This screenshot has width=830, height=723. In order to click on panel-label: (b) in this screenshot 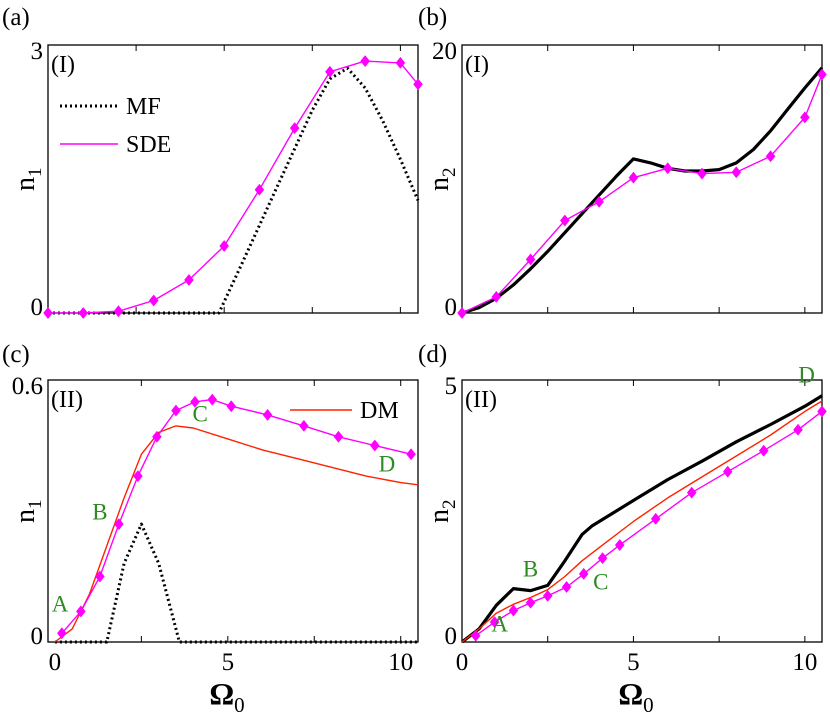, I will do `click(432, 17)`.